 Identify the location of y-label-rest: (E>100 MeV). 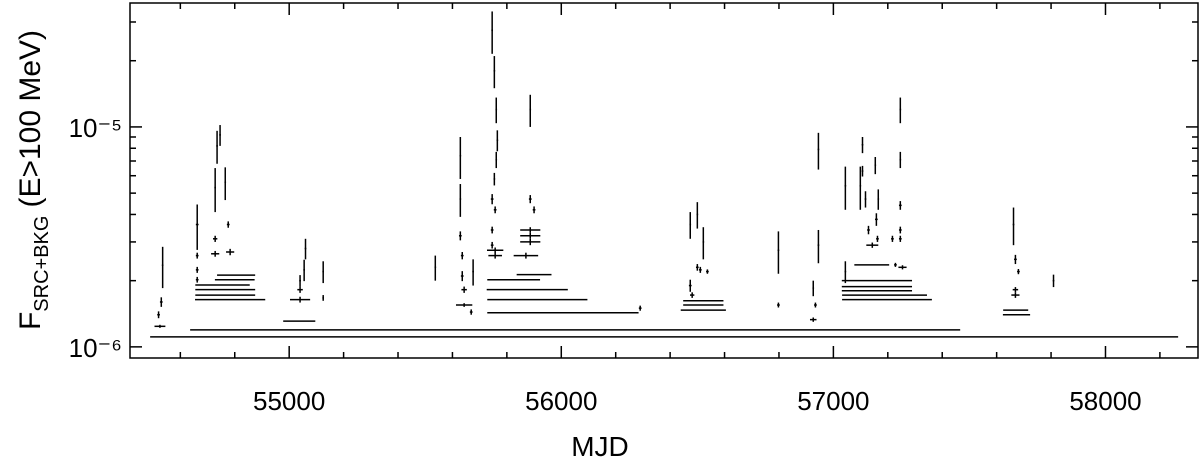
(30, 119).